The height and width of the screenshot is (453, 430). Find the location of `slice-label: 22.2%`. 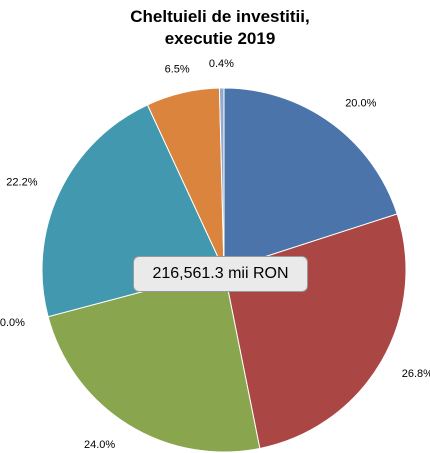

slice-label: 22.2% is located at coordinates (21, 182).